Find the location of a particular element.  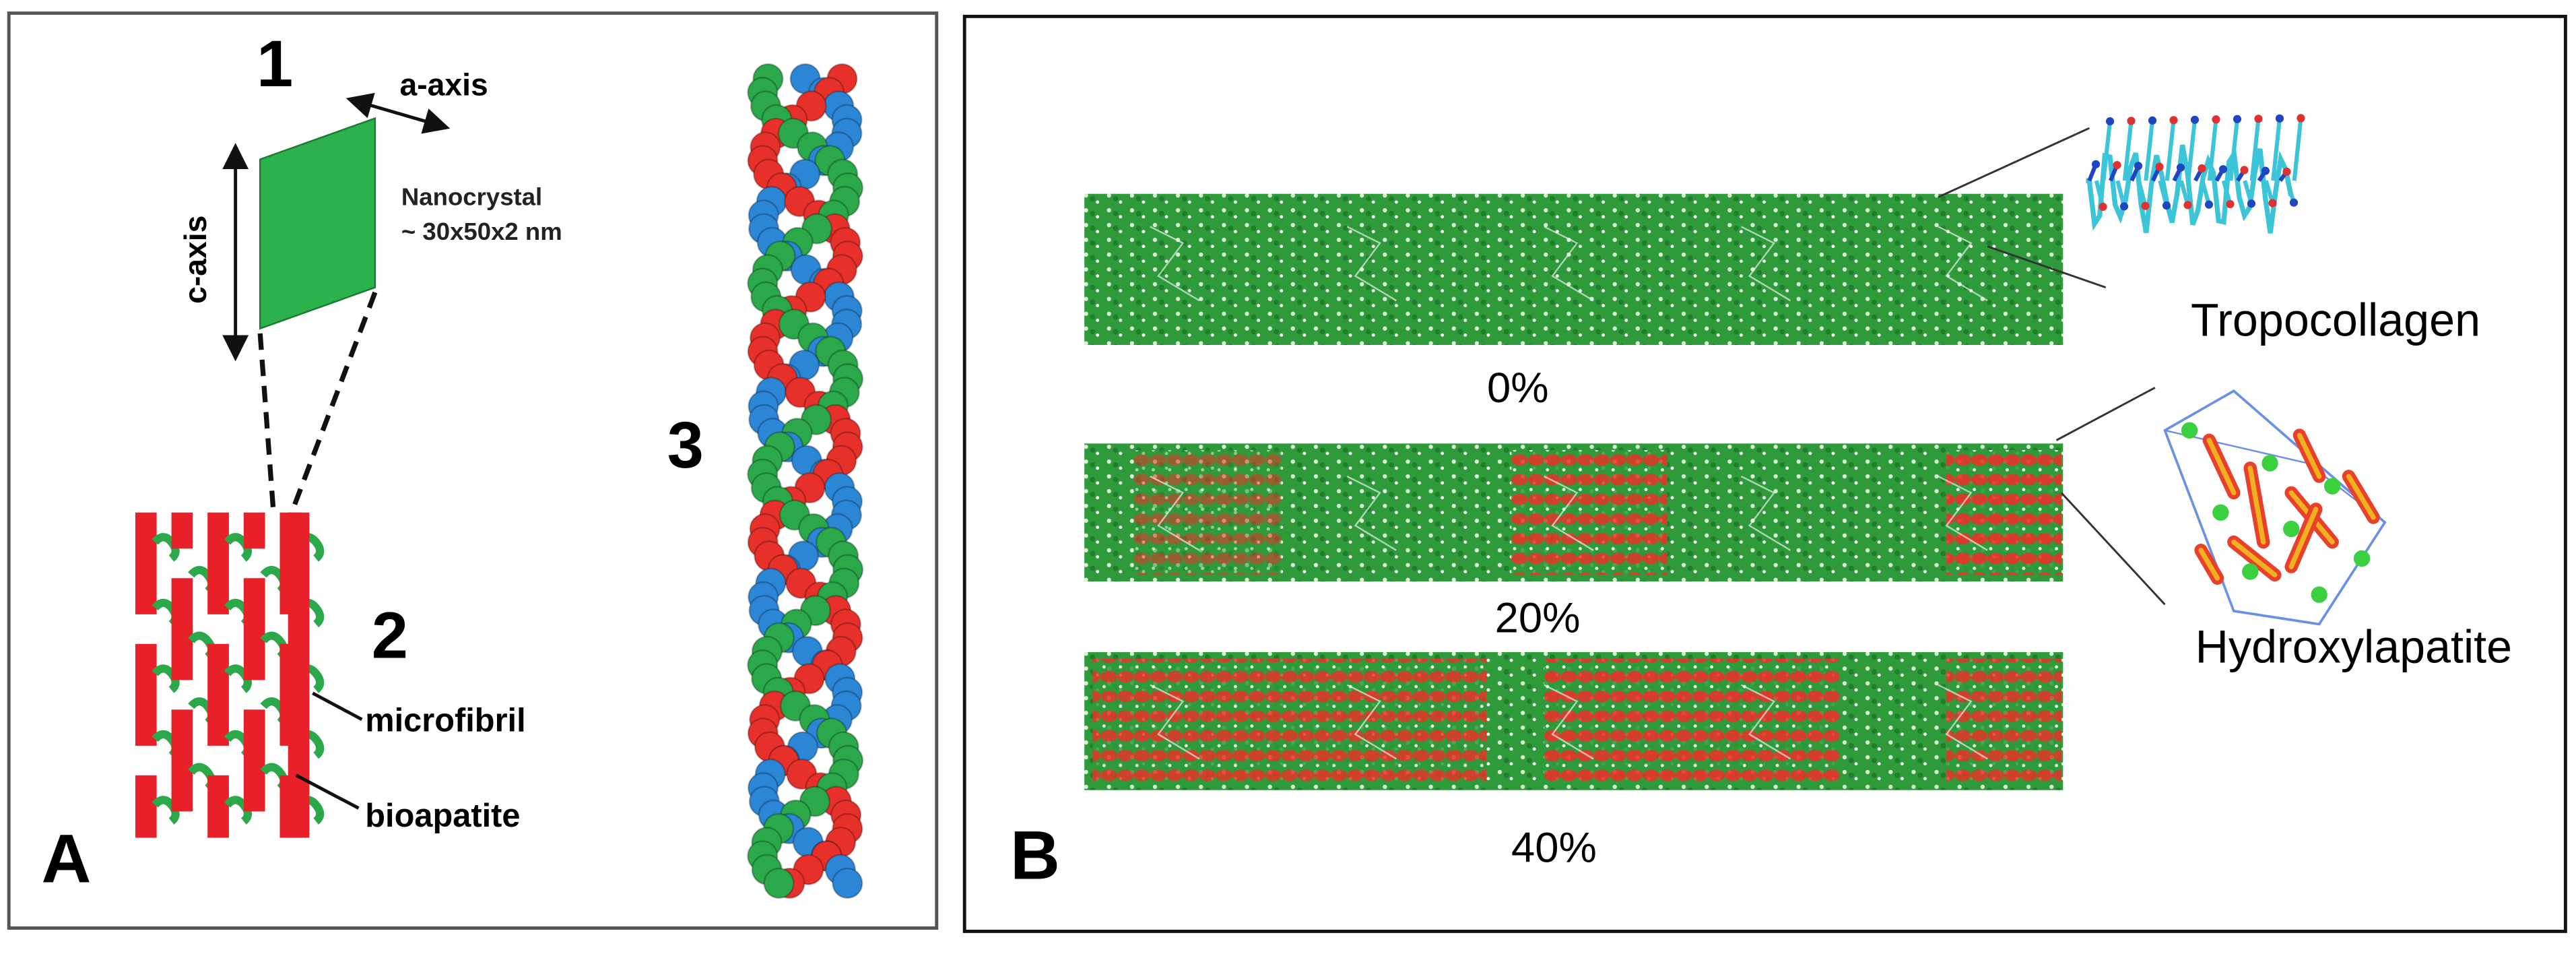

figure-number: 2 is located at coordinates (390, 635).